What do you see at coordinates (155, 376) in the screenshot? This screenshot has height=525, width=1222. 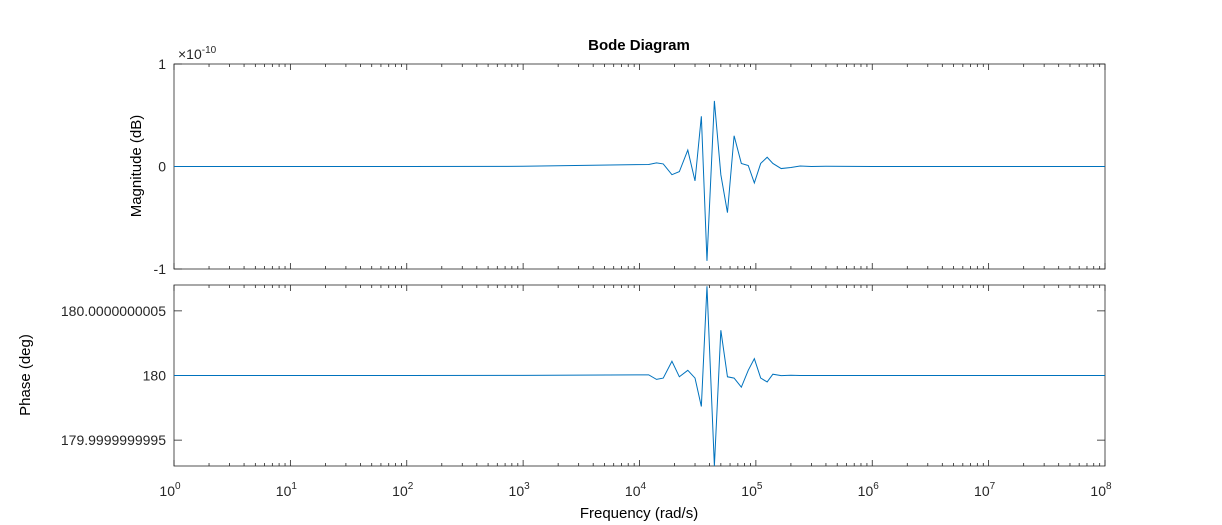 I see `phase-y-tick-label: 180` at bounding box center [155, 376].